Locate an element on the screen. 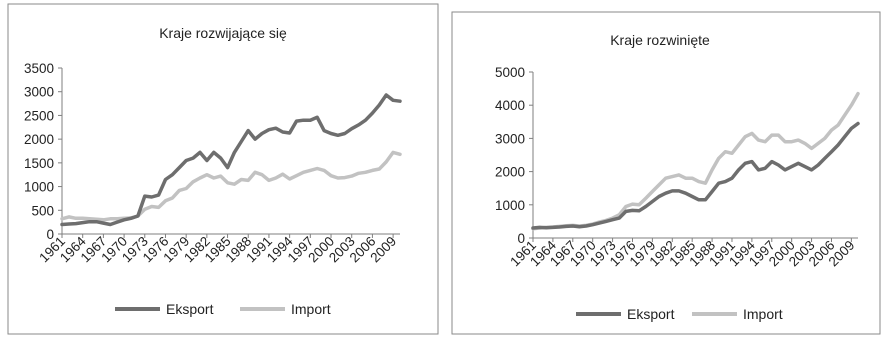  y-tick-label: 4000 is located at coordinates (510, 105).